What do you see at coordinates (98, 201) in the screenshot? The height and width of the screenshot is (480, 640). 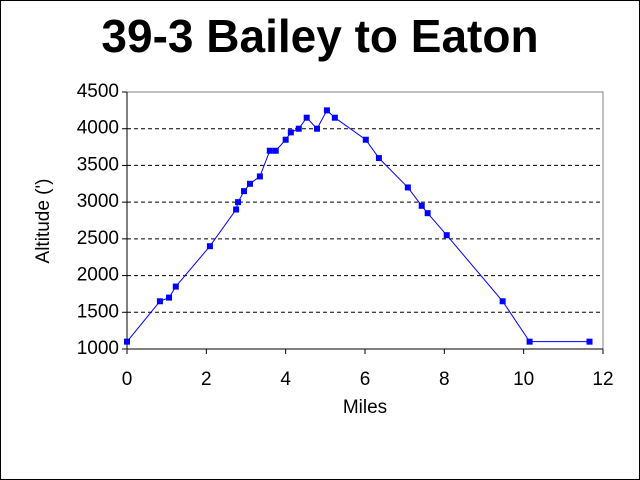 I see `y-tick-label: 3000` at bounding box center [98, 201].